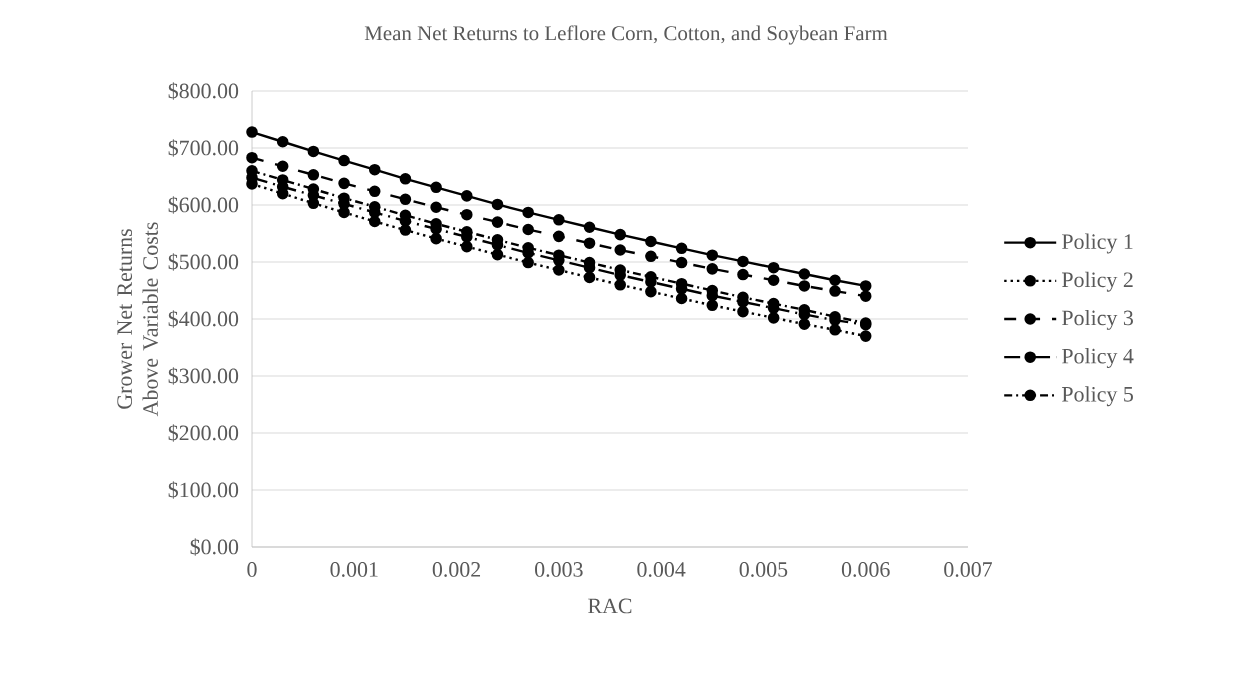 The image size is (1254, 677). I want to click on legend-label: Policy 4, so click(1098, 358).